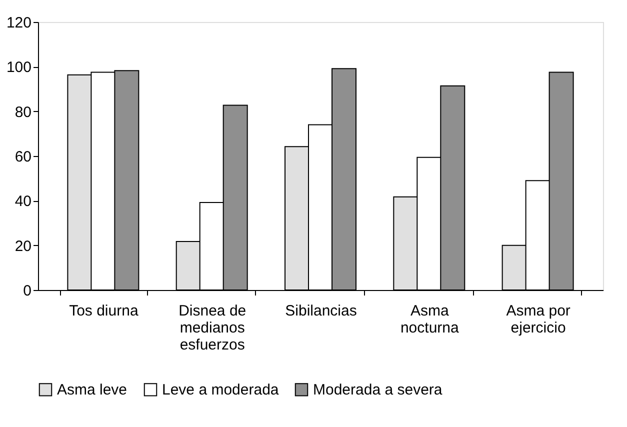 The width and height of the screenshot is (627, 427). I want to click on legend-label: Asma leve, so click(92, 390).